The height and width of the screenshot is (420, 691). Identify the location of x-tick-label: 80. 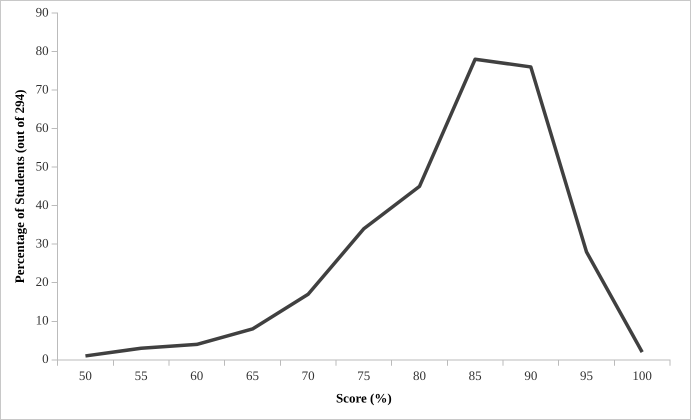
(419, 376).